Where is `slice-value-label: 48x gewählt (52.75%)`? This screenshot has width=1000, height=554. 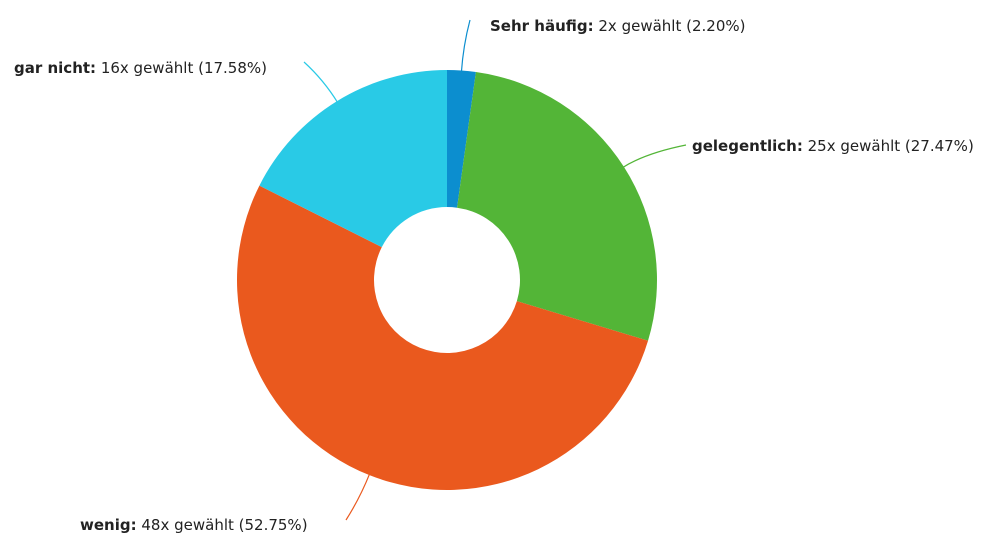
slice-value-label: 48x gewählt (52.75%) is located at coordinates (224, 525).